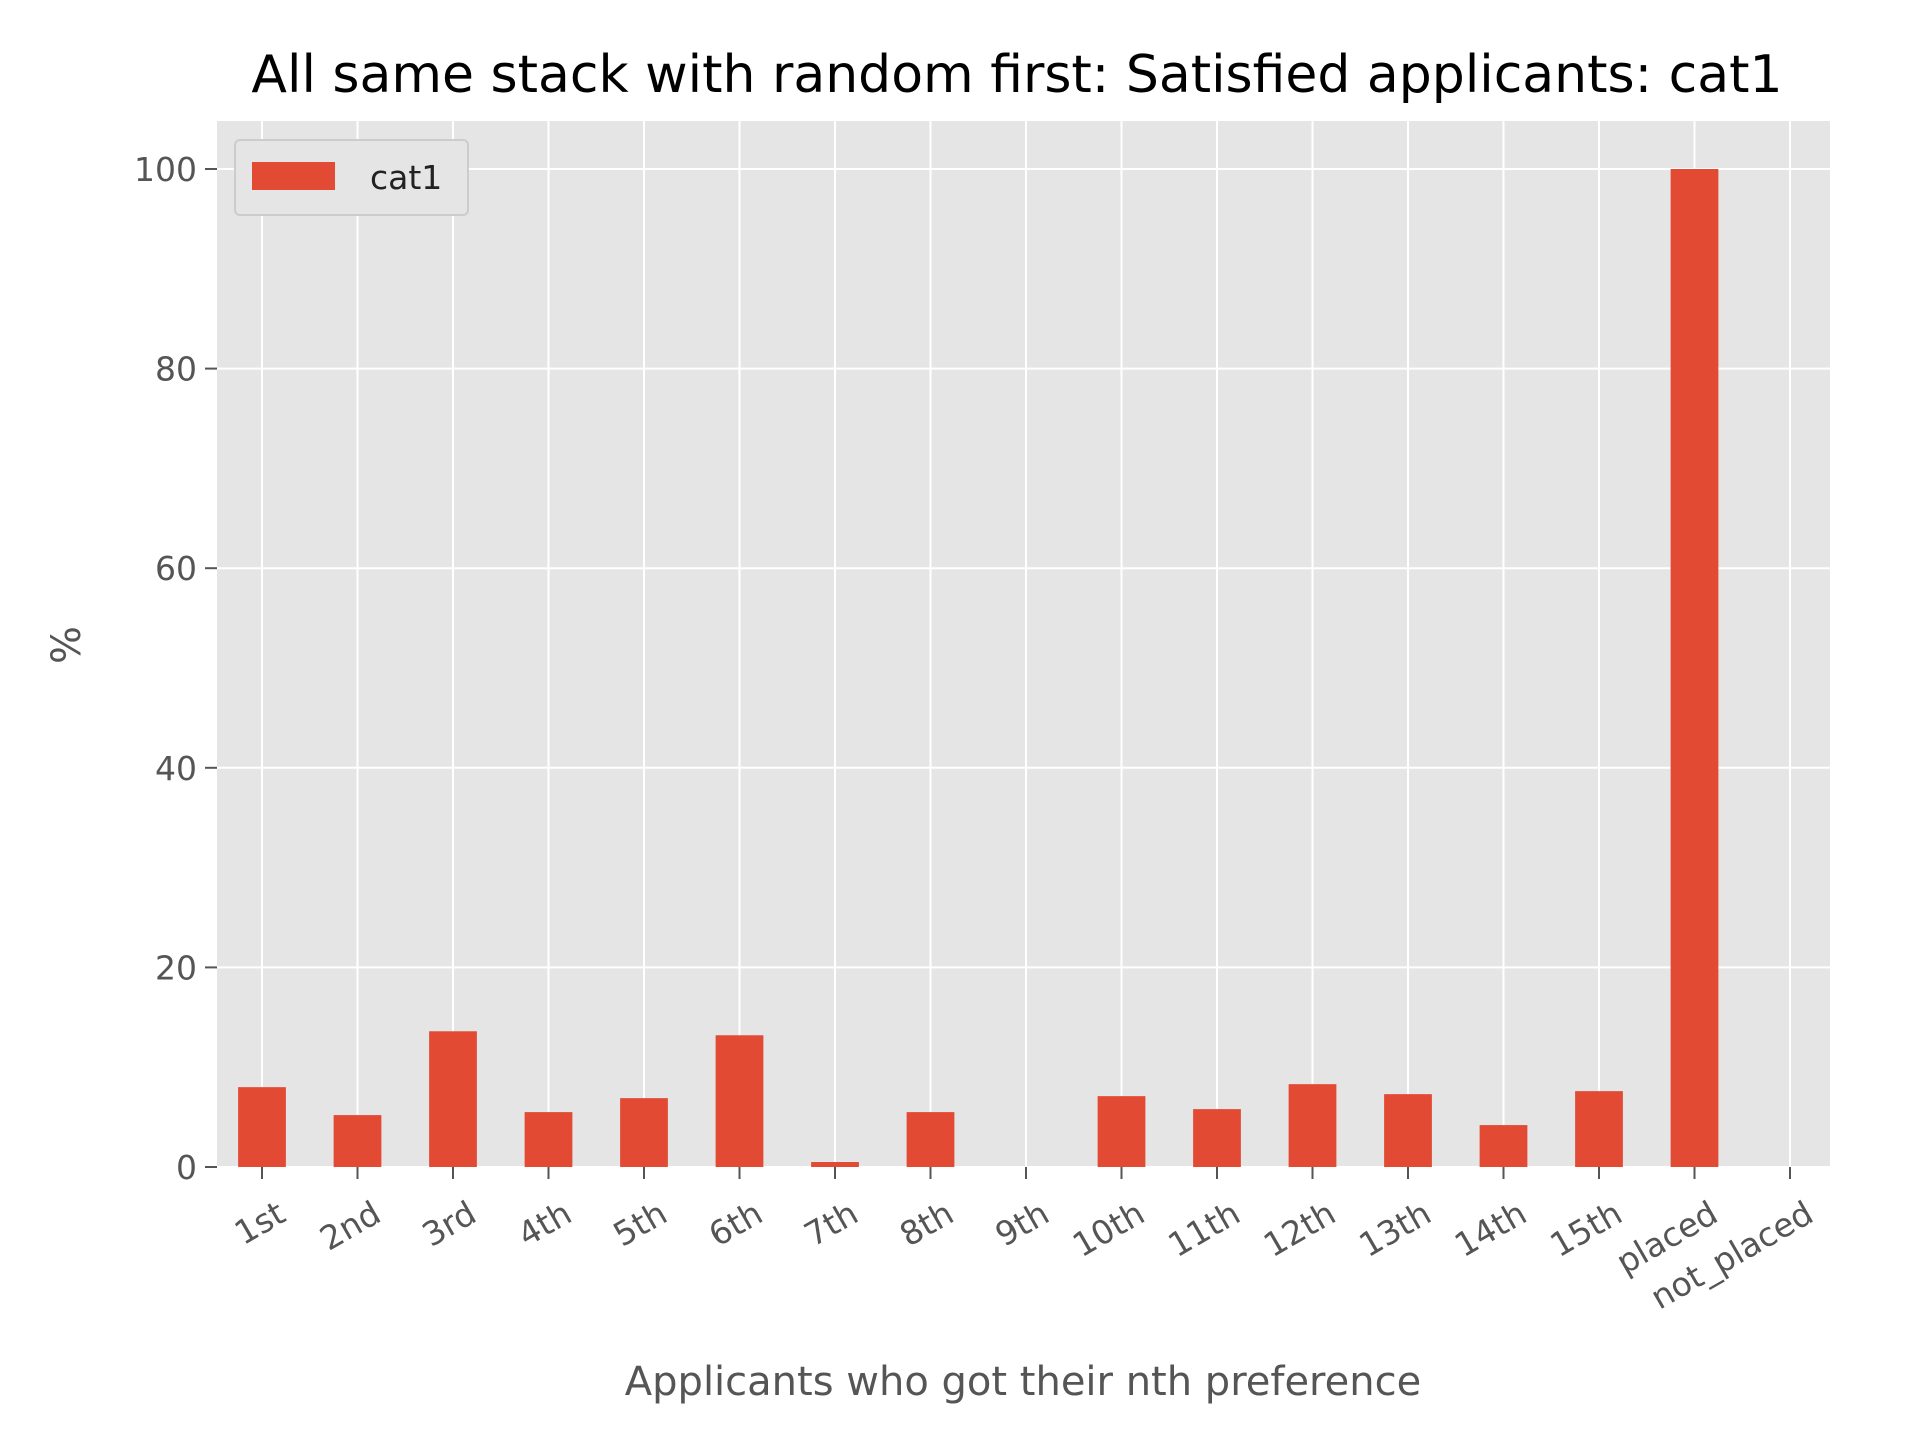  What do you see at coordinates (1217, 1138) in the screenshot?
I see `bar-11th` at bounding box center [1217, 1138].